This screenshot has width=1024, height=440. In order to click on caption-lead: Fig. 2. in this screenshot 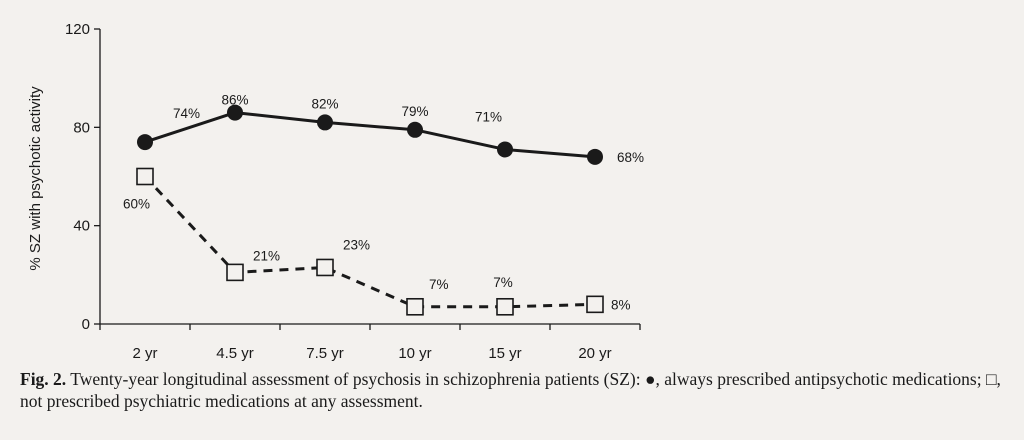, I will do `click(43, 379)`.